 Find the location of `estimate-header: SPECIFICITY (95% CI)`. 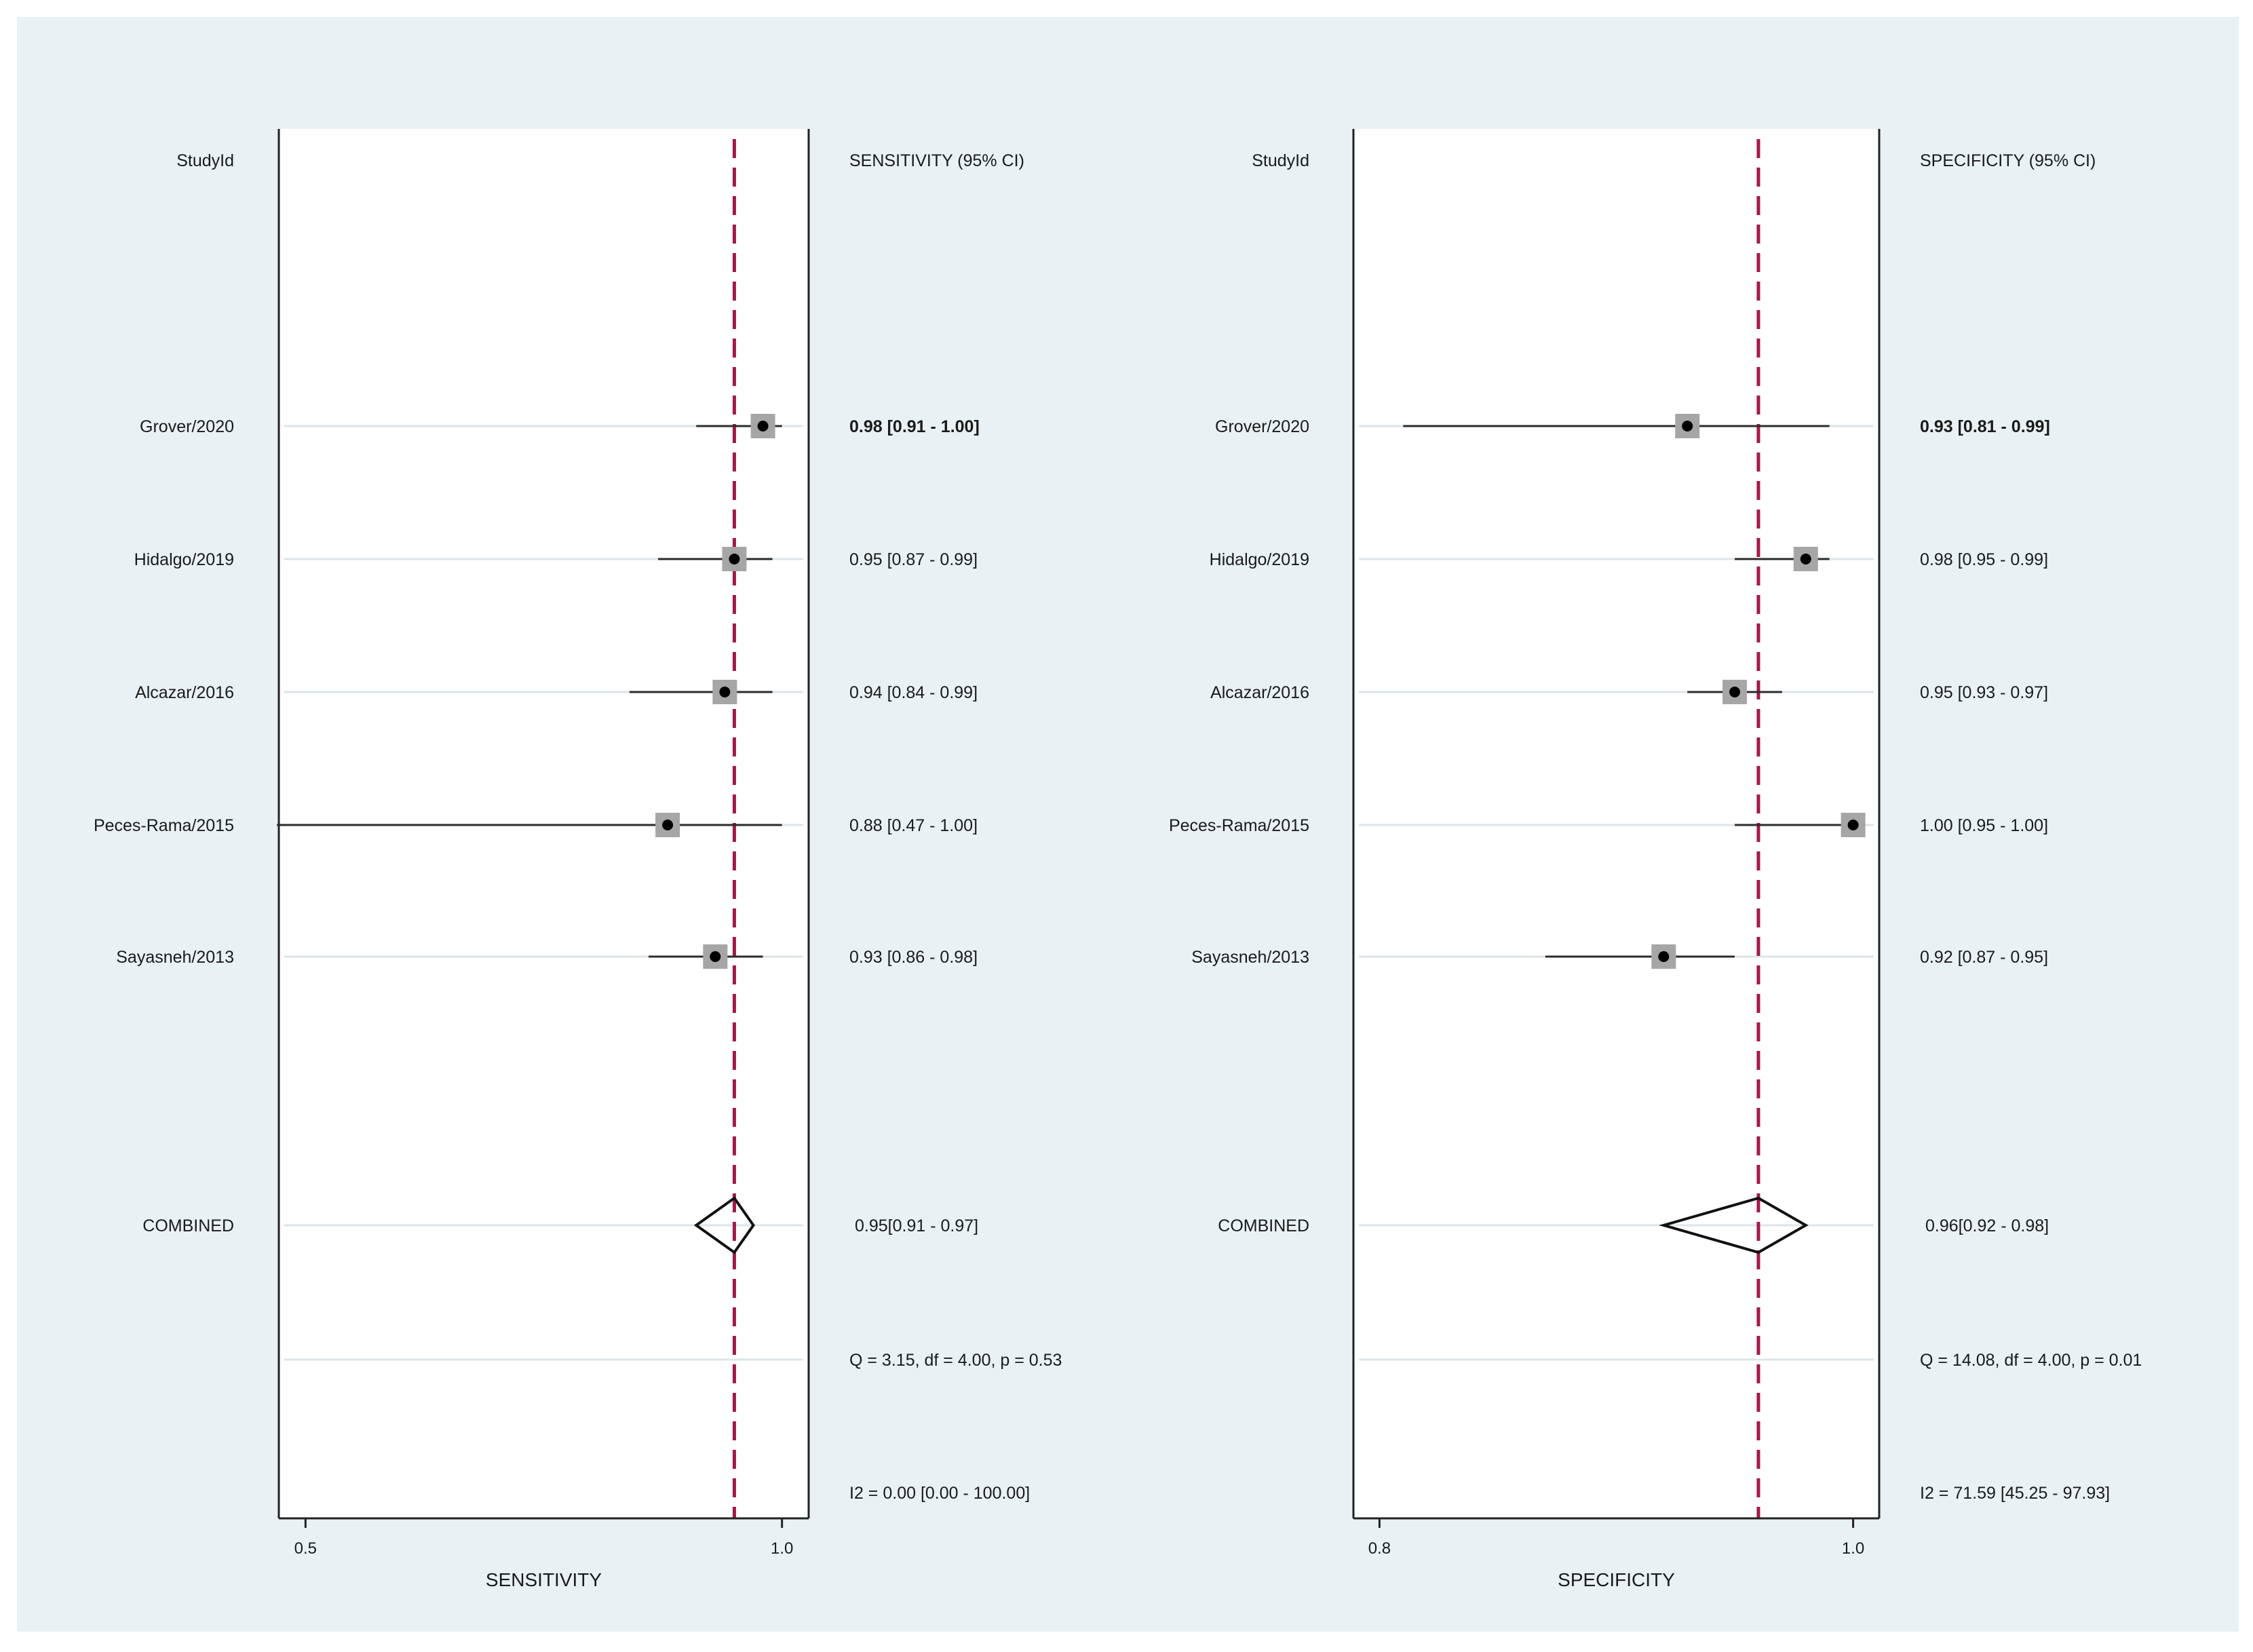

estimate-header: SPECIFICITY (95% CI) is located at coordinates (2008, 160).